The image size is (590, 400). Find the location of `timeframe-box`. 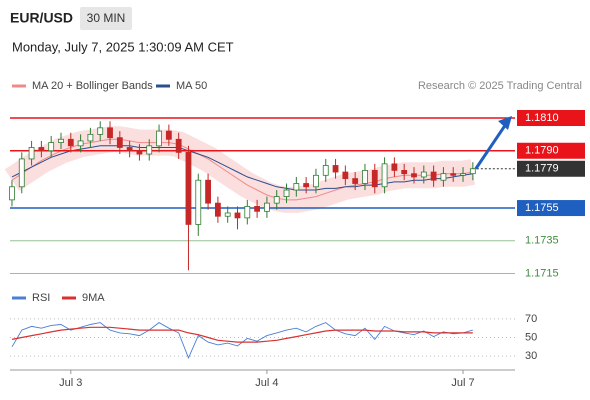

timeframe-box is located at coordinates (106, 18).